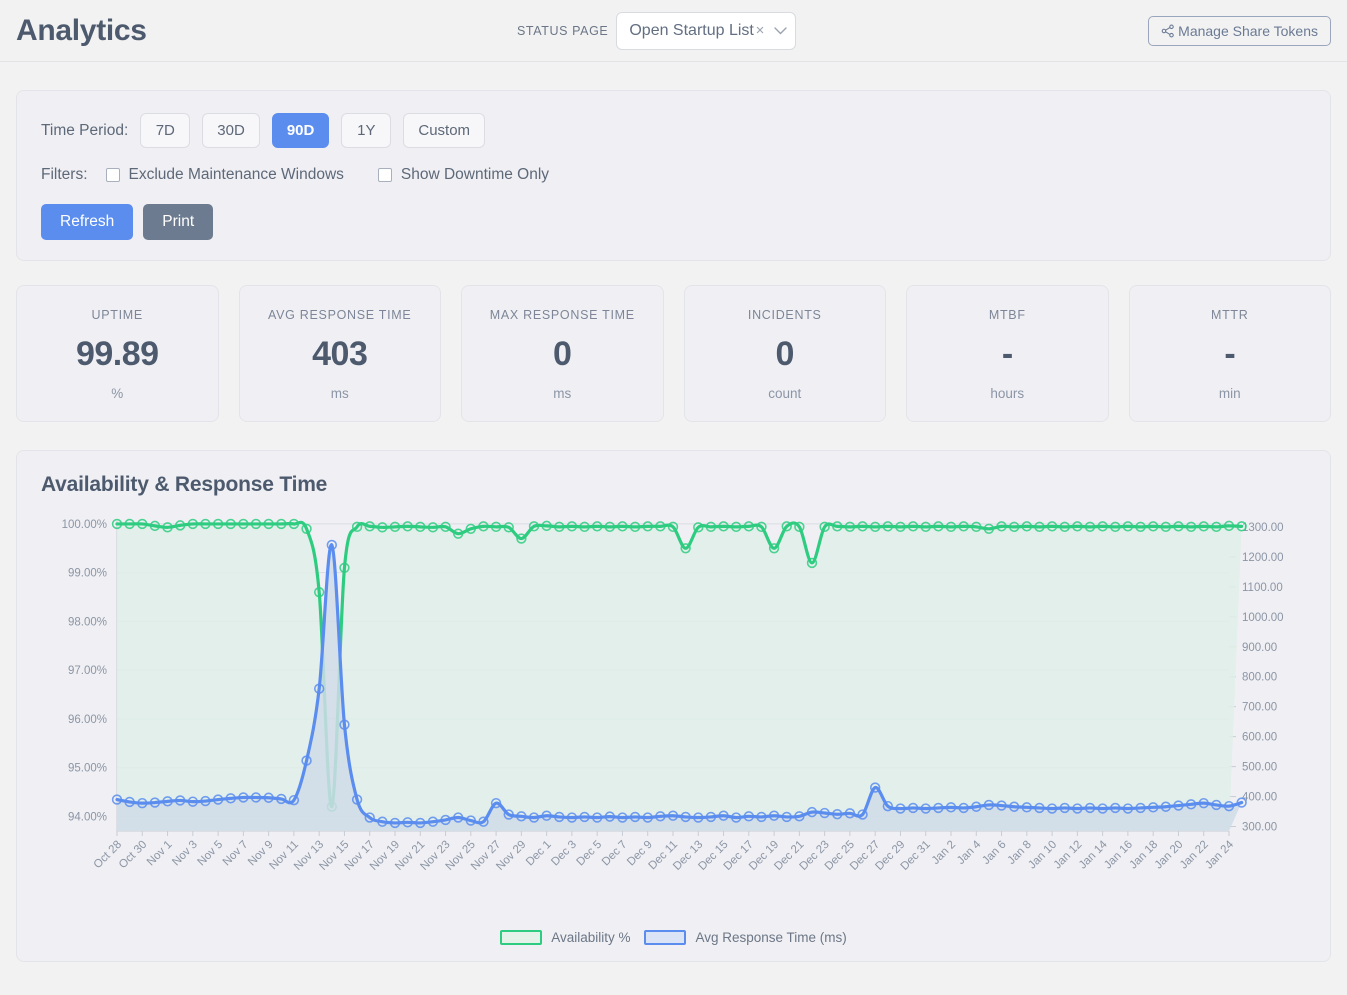 The image size is (1347, 995). What do you see at coordinates (665, 937) in the screenshot?
I see `legend-swatch-response-time` at bounding box center [665, 937].